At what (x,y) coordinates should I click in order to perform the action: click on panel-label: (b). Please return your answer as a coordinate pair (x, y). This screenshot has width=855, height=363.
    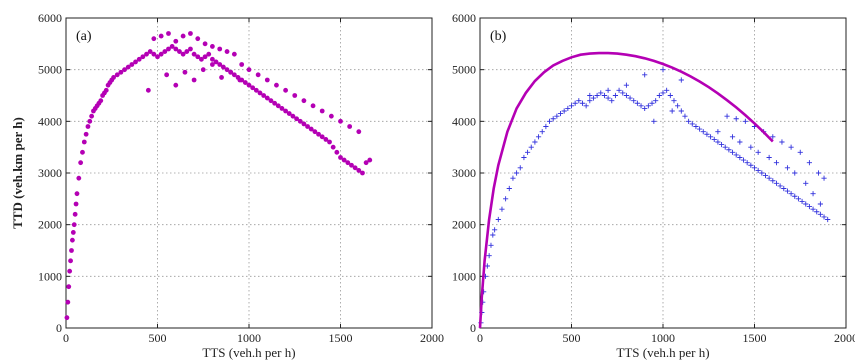
    Looking at the image, I should click on (498, 36).